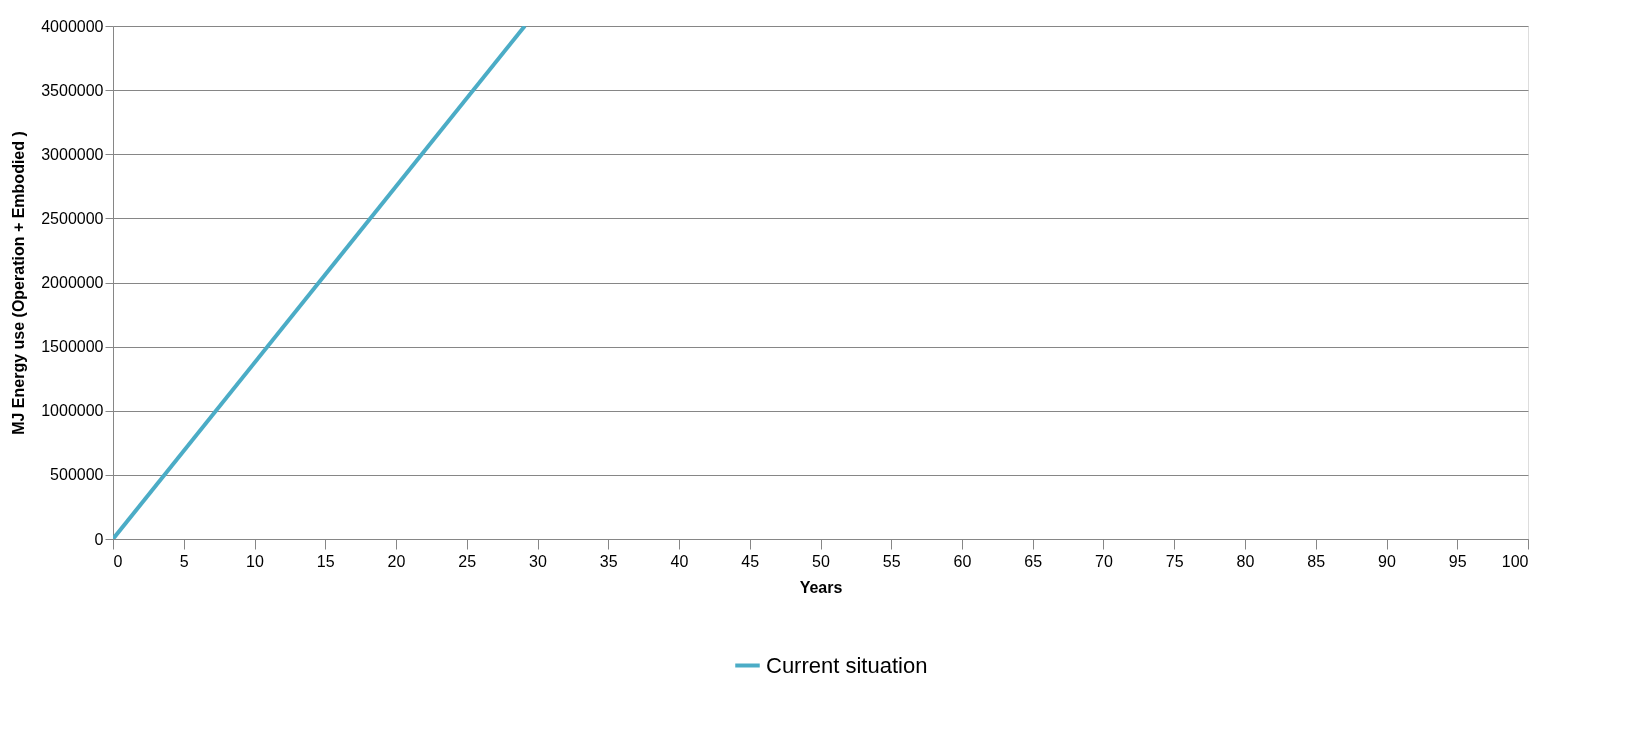 The height and width of the screenshot is (733, 1633). What do you see at coordinates (679, 561) in the screenshot?
I see `x-tick-label: 40` at bounding box center [679, 561].